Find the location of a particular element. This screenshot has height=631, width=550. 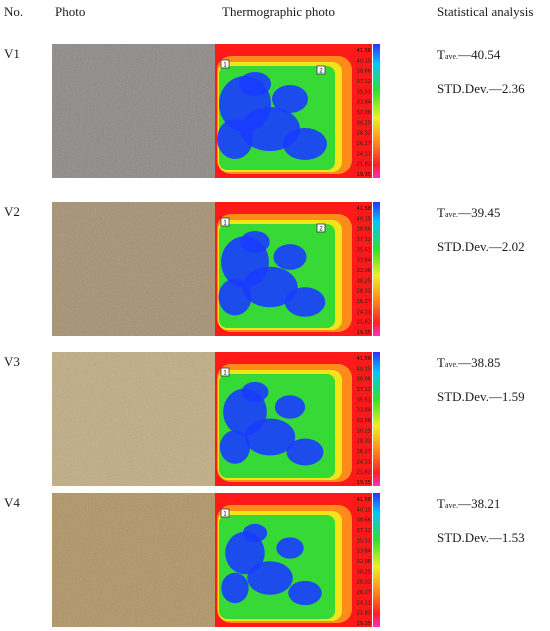

row-label: V4 is located at coordinates (12, 502).